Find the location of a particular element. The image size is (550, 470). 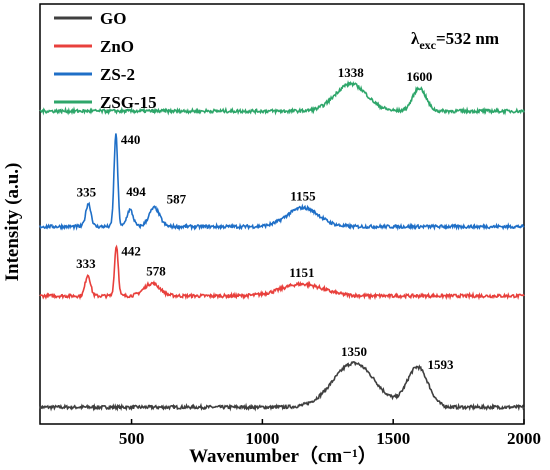

legend-label: ZS-2 is located at coordinates (117, 74).